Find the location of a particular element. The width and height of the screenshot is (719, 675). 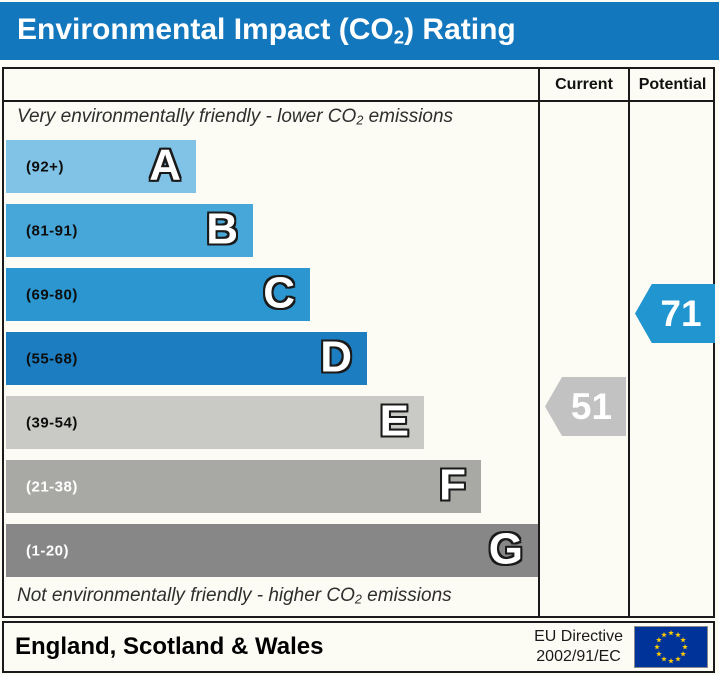

potential-column-divider is located at coordinates (629, 342).